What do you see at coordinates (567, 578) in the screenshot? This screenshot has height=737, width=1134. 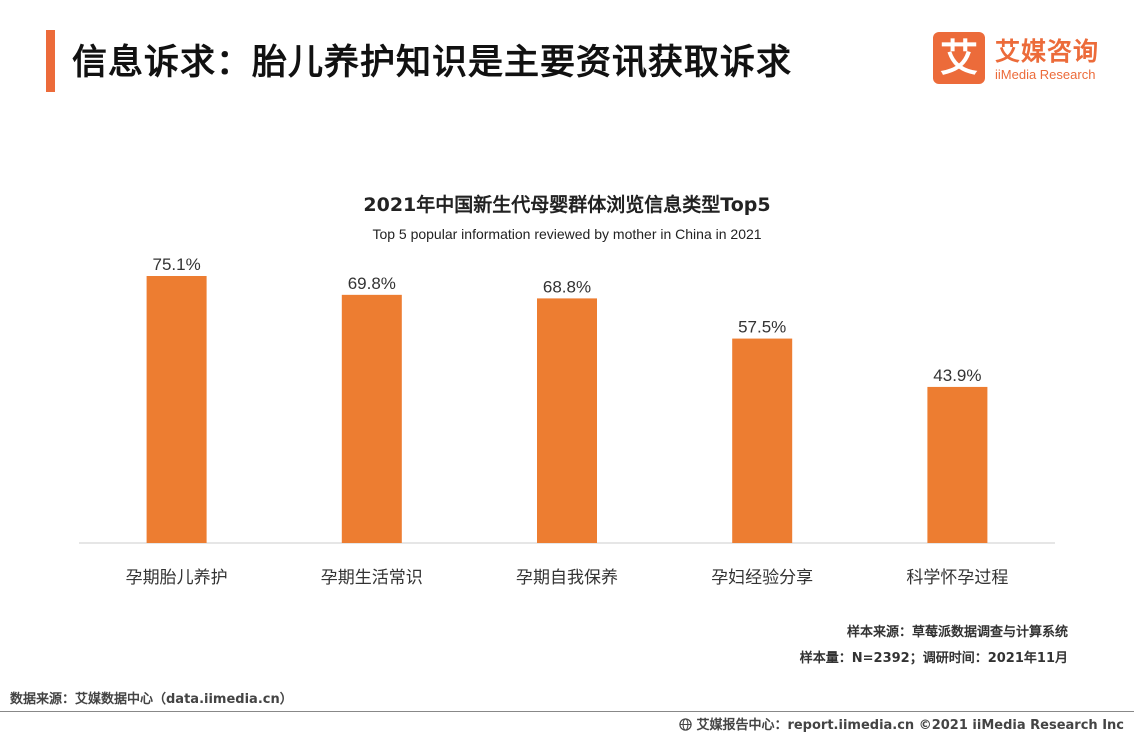 I see `category-label: 孕期自我保养` at bounding box center [567, 578].